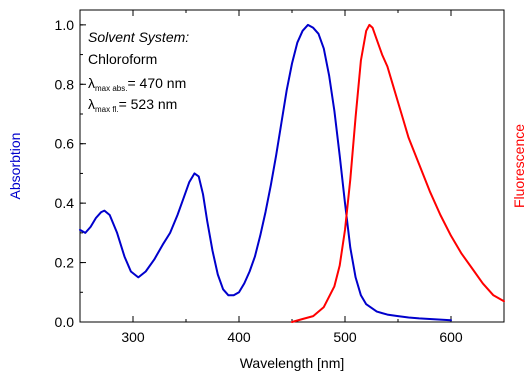 The height and width of the screenshot is (376, 528). Describe the element at coordinates (91, 104) in the screenshot. I see `annotation-fl-lambda: λ` at that location.